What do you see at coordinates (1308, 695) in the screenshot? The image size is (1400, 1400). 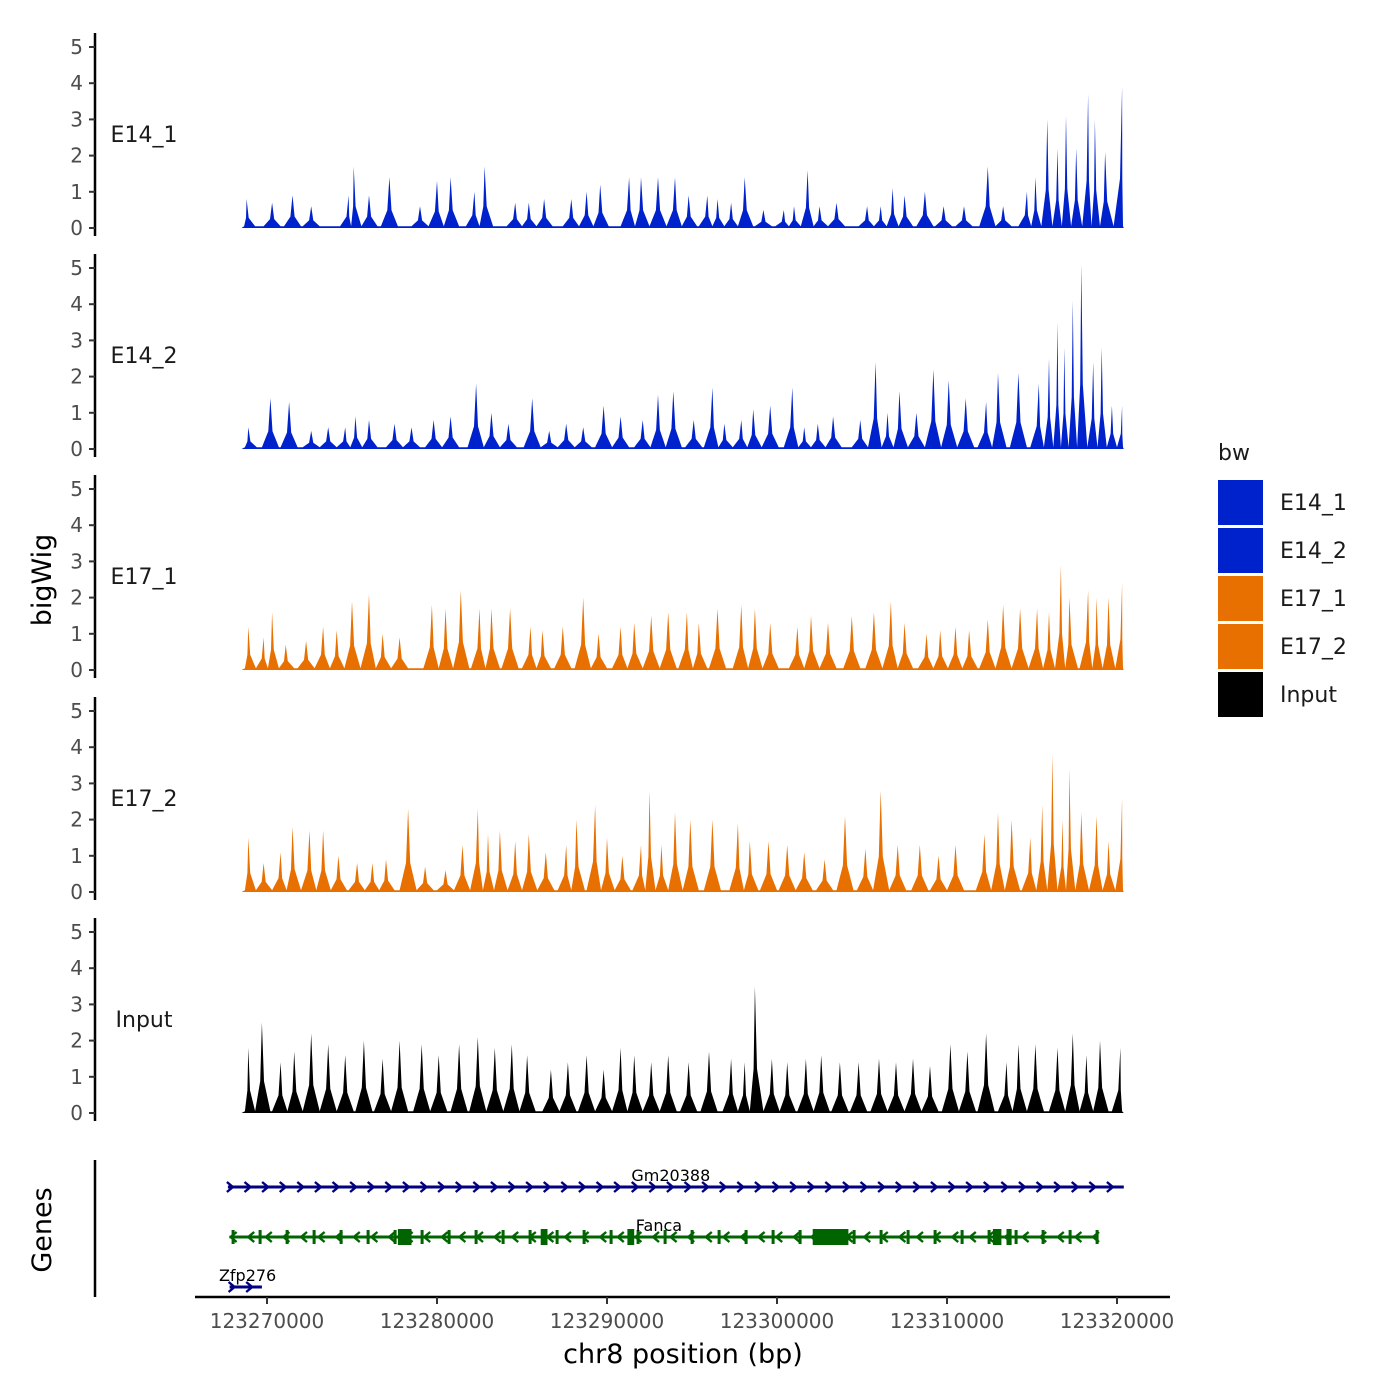 I see `legend-label: Input` at bounding box center [1308, 695].